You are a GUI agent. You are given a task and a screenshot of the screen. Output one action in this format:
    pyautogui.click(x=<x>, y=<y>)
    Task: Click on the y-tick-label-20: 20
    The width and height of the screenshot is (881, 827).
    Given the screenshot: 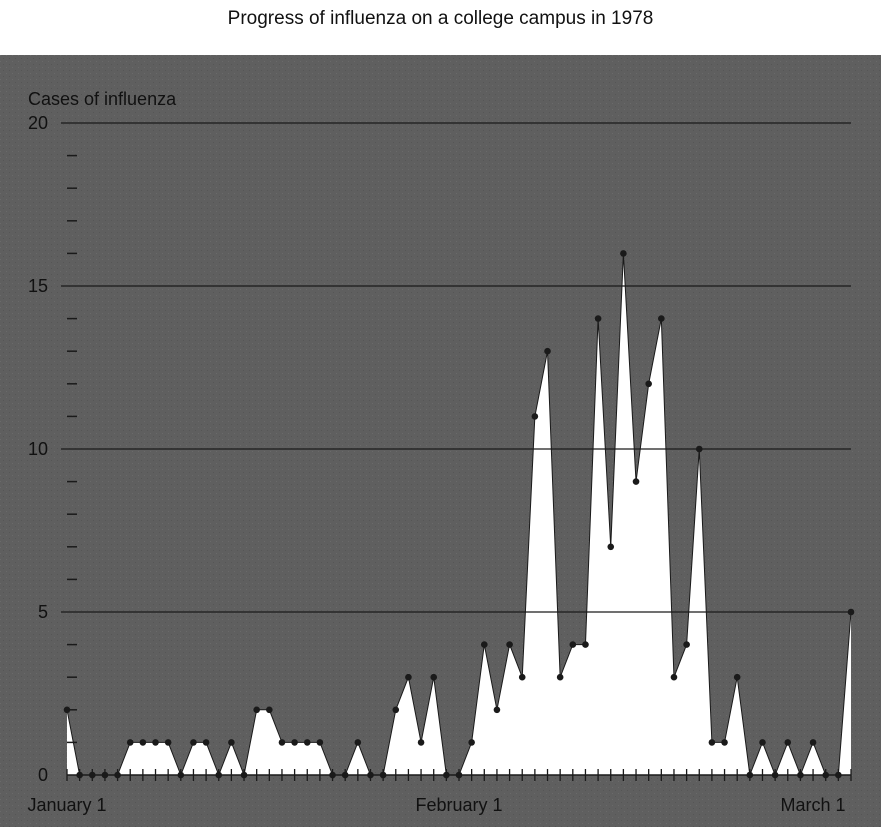 What is the action you would take?
    pyautogui.click(x=38, y=123)
    